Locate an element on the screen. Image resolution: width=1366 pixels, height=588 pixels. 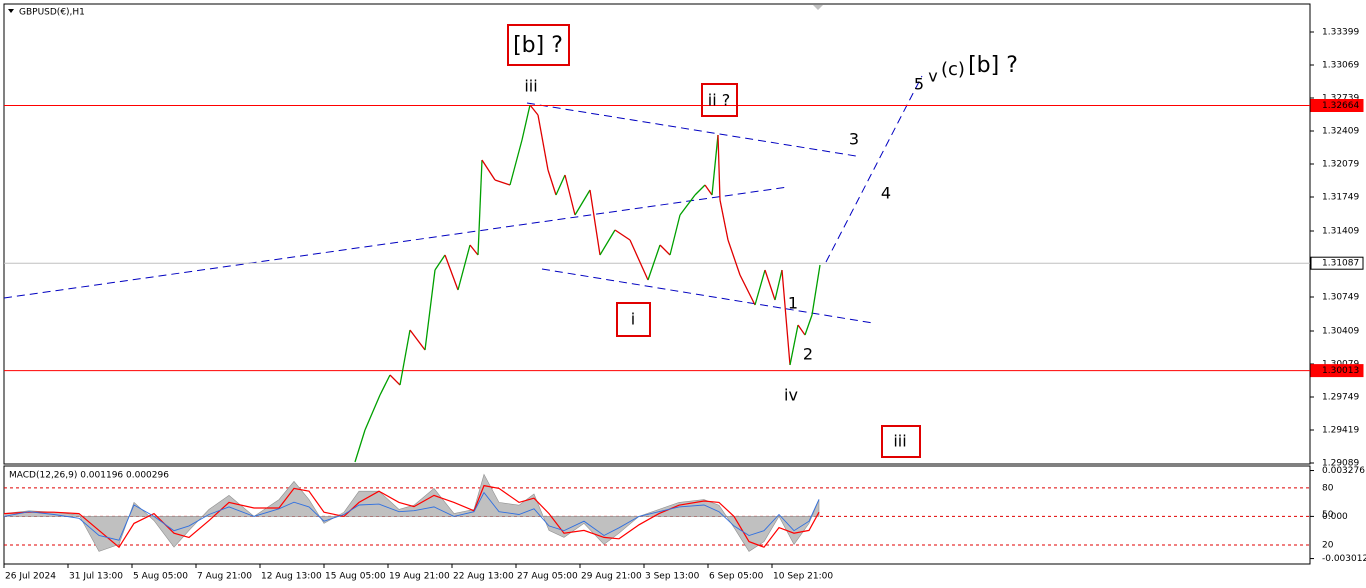
y-tick-label: 1.29749 is located at coordinates (1340, 398).